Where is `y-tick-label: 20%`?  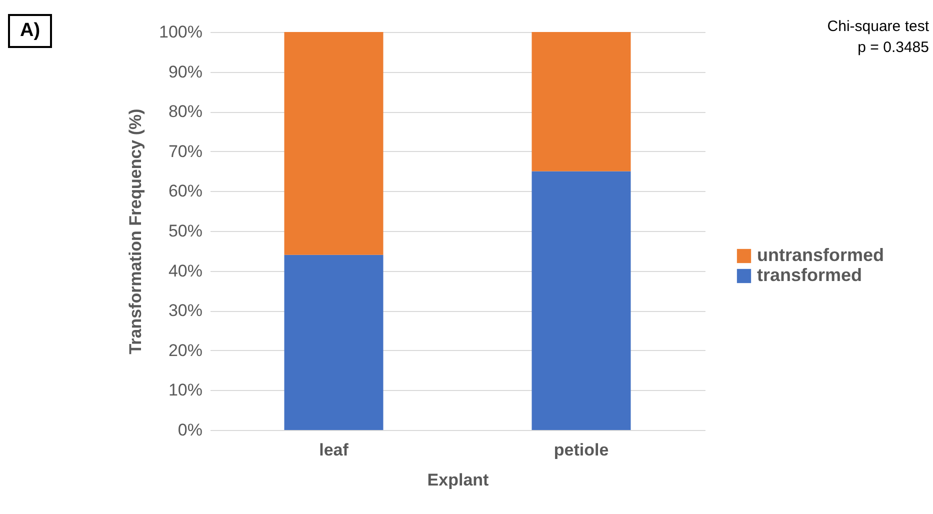
y-tick-label: 20% is located at coordinates (185, 350).